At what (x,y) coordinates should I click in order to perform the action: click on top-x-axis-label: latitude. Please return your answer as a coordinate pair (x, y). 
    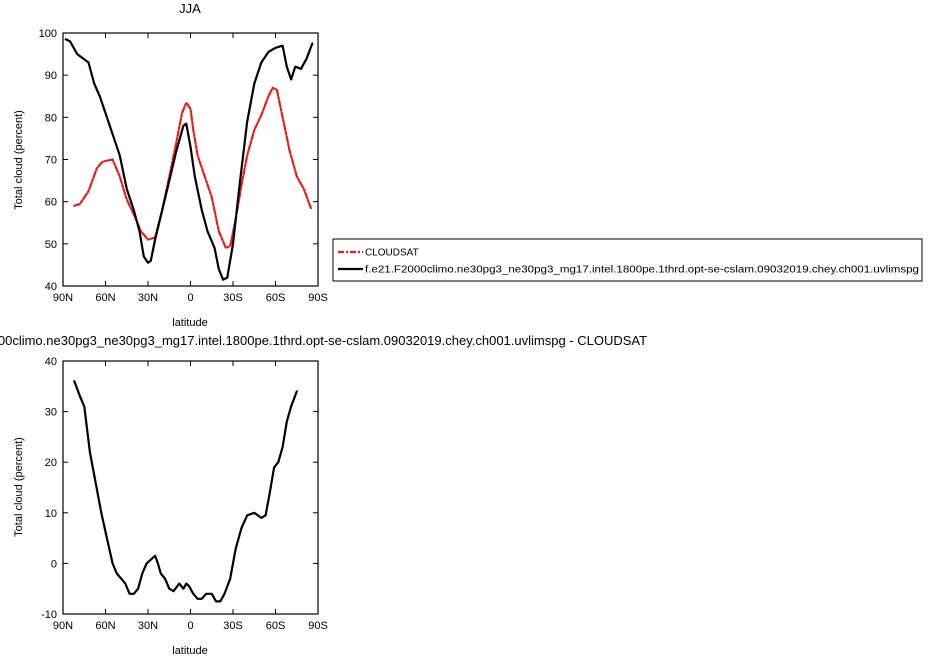
    Looking at the image, I should click on (189, 323).